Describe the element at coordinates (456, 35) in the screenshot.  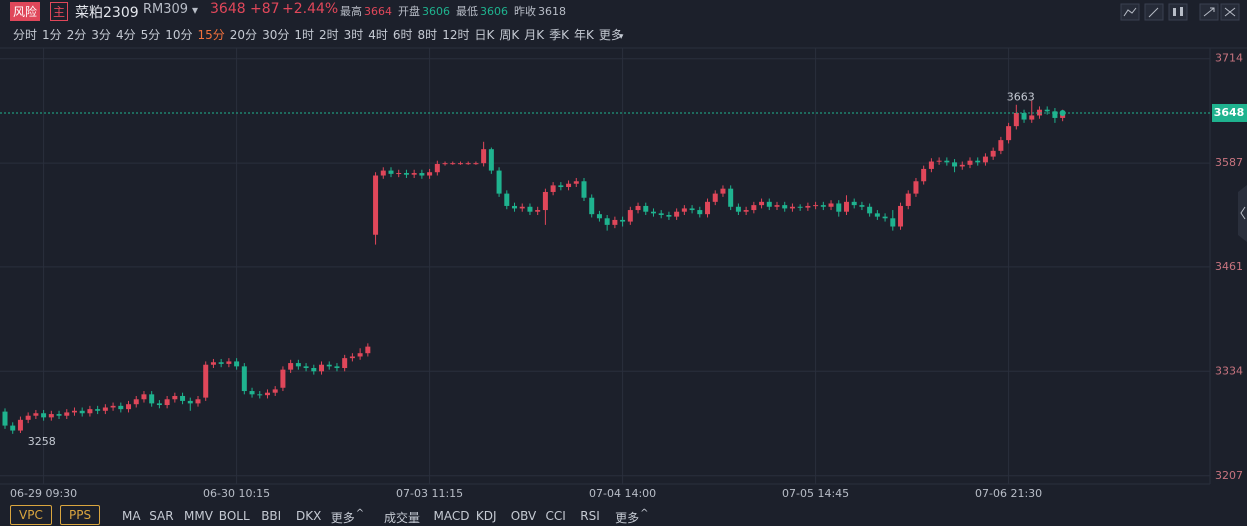
I see `period-button: 12时` at that location.